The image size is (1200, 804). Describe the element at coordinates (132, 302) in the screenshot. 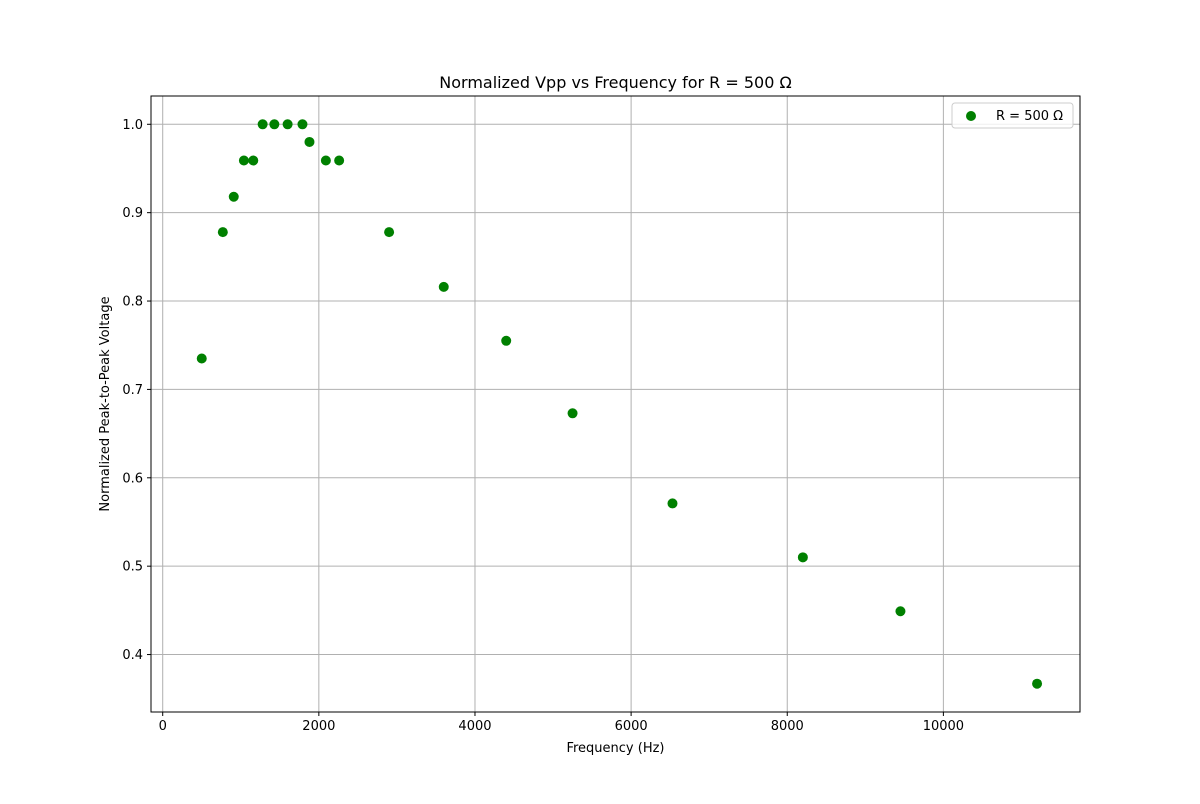

I see `y-tick-label: 0.8` at that location.